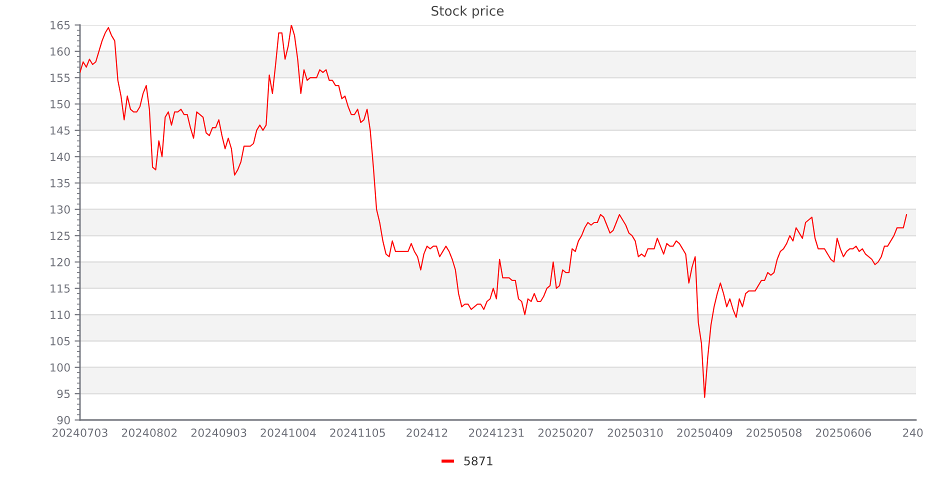 The width and height of the screenshot is (935, 500). I want to click on x-tick-label: 20241231, so click(496, 432).